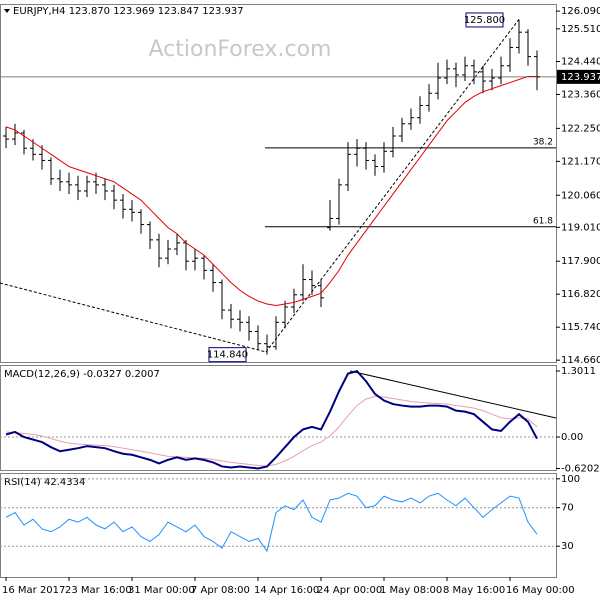  I want to click on rsi-title: RSI(14) 42.4334, so click(44, 482).